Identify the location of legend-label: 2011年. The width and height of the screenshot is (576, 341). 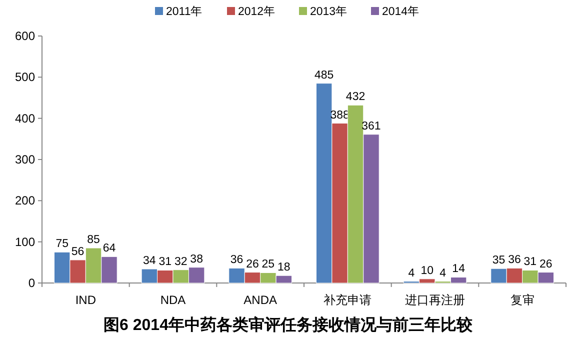
(184, 11).